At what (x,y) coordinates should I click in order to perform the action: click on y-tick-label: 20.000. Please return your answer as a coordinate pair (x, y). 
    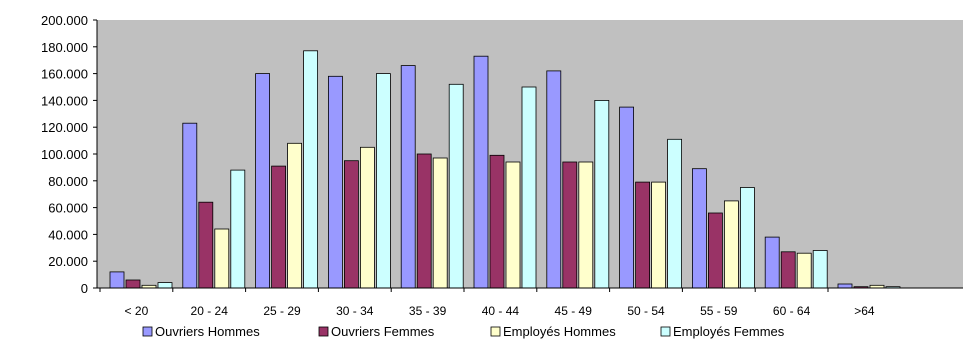
    Looking at the image, I should click on (68, 261).